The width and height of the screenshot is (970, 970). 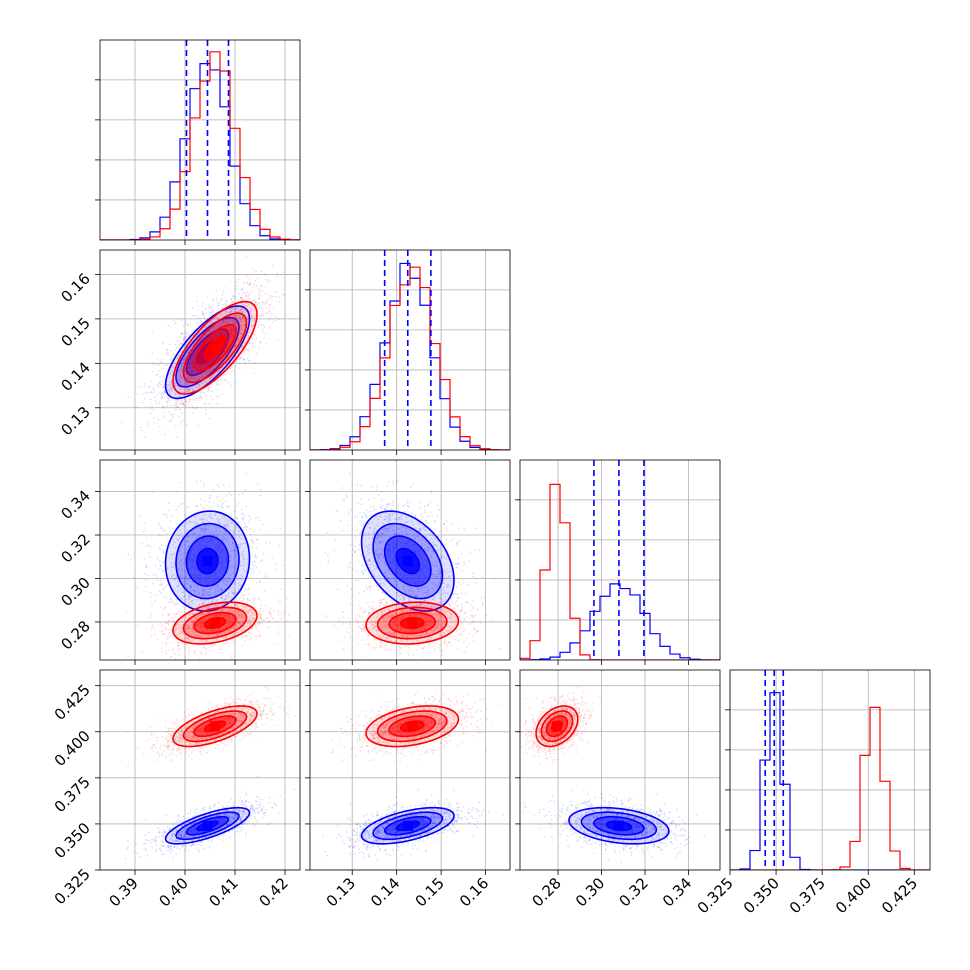 What do you see at coordinates (72, 702) in the screenshot?
I see `y-tick-label: 0.425` at bounding box center [72, 702].